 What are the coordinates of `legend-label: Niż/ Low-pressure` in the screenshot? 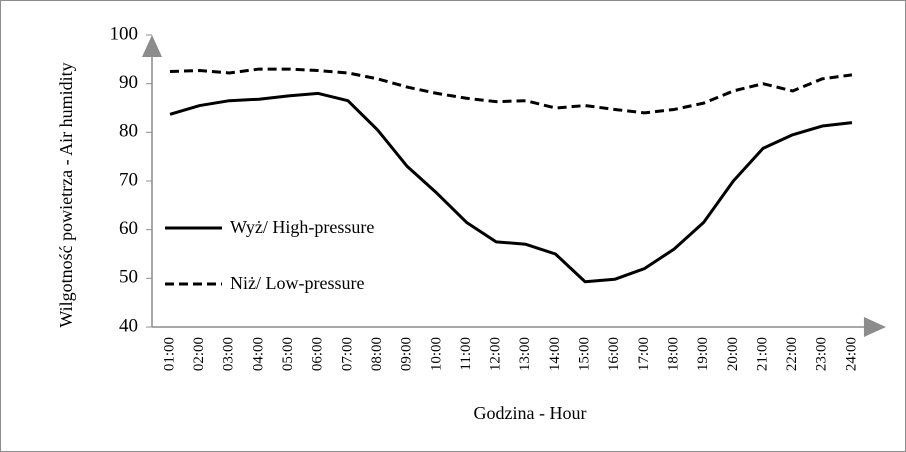 It's located at (297, 283).